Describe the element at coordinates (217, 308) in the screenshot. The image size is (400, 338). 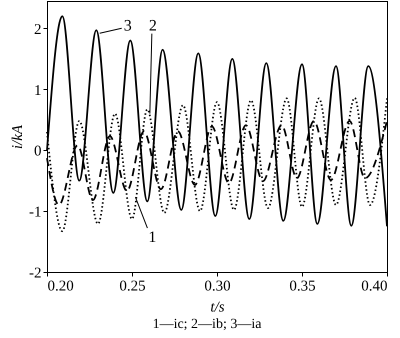
I see `x-axis-title: t/s` at that location.